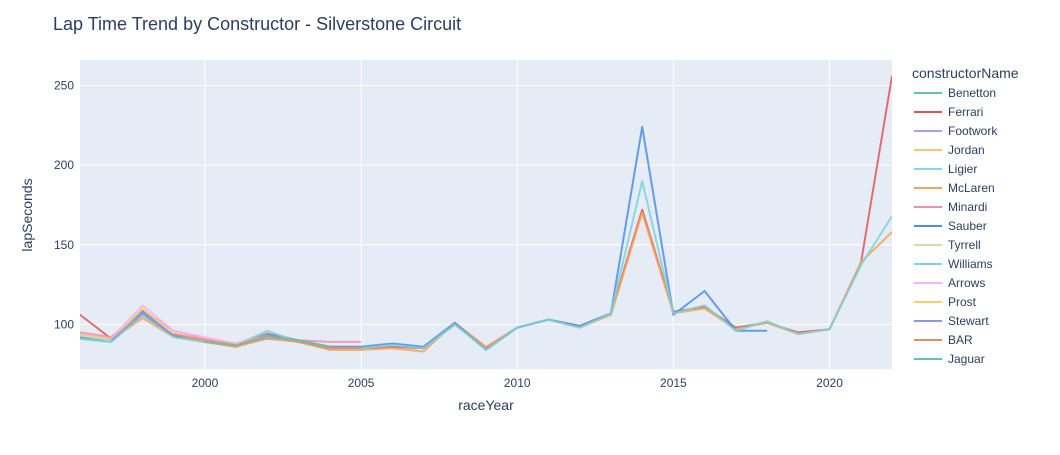 The image size is (1060, 455). Describe the element at coordinates (64, 245) in the screenshot. I see `y-tick-label: 150` at that location.